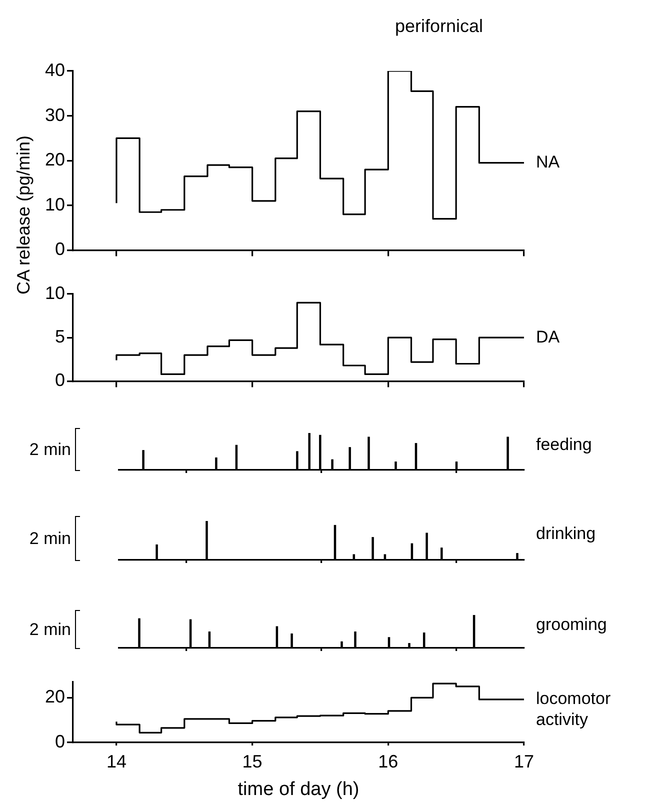 The width and height of the screenshot is (647, 808). Describe the element at coordinates (571, 624) in the screenshot. I see `text: grooming` at that location.